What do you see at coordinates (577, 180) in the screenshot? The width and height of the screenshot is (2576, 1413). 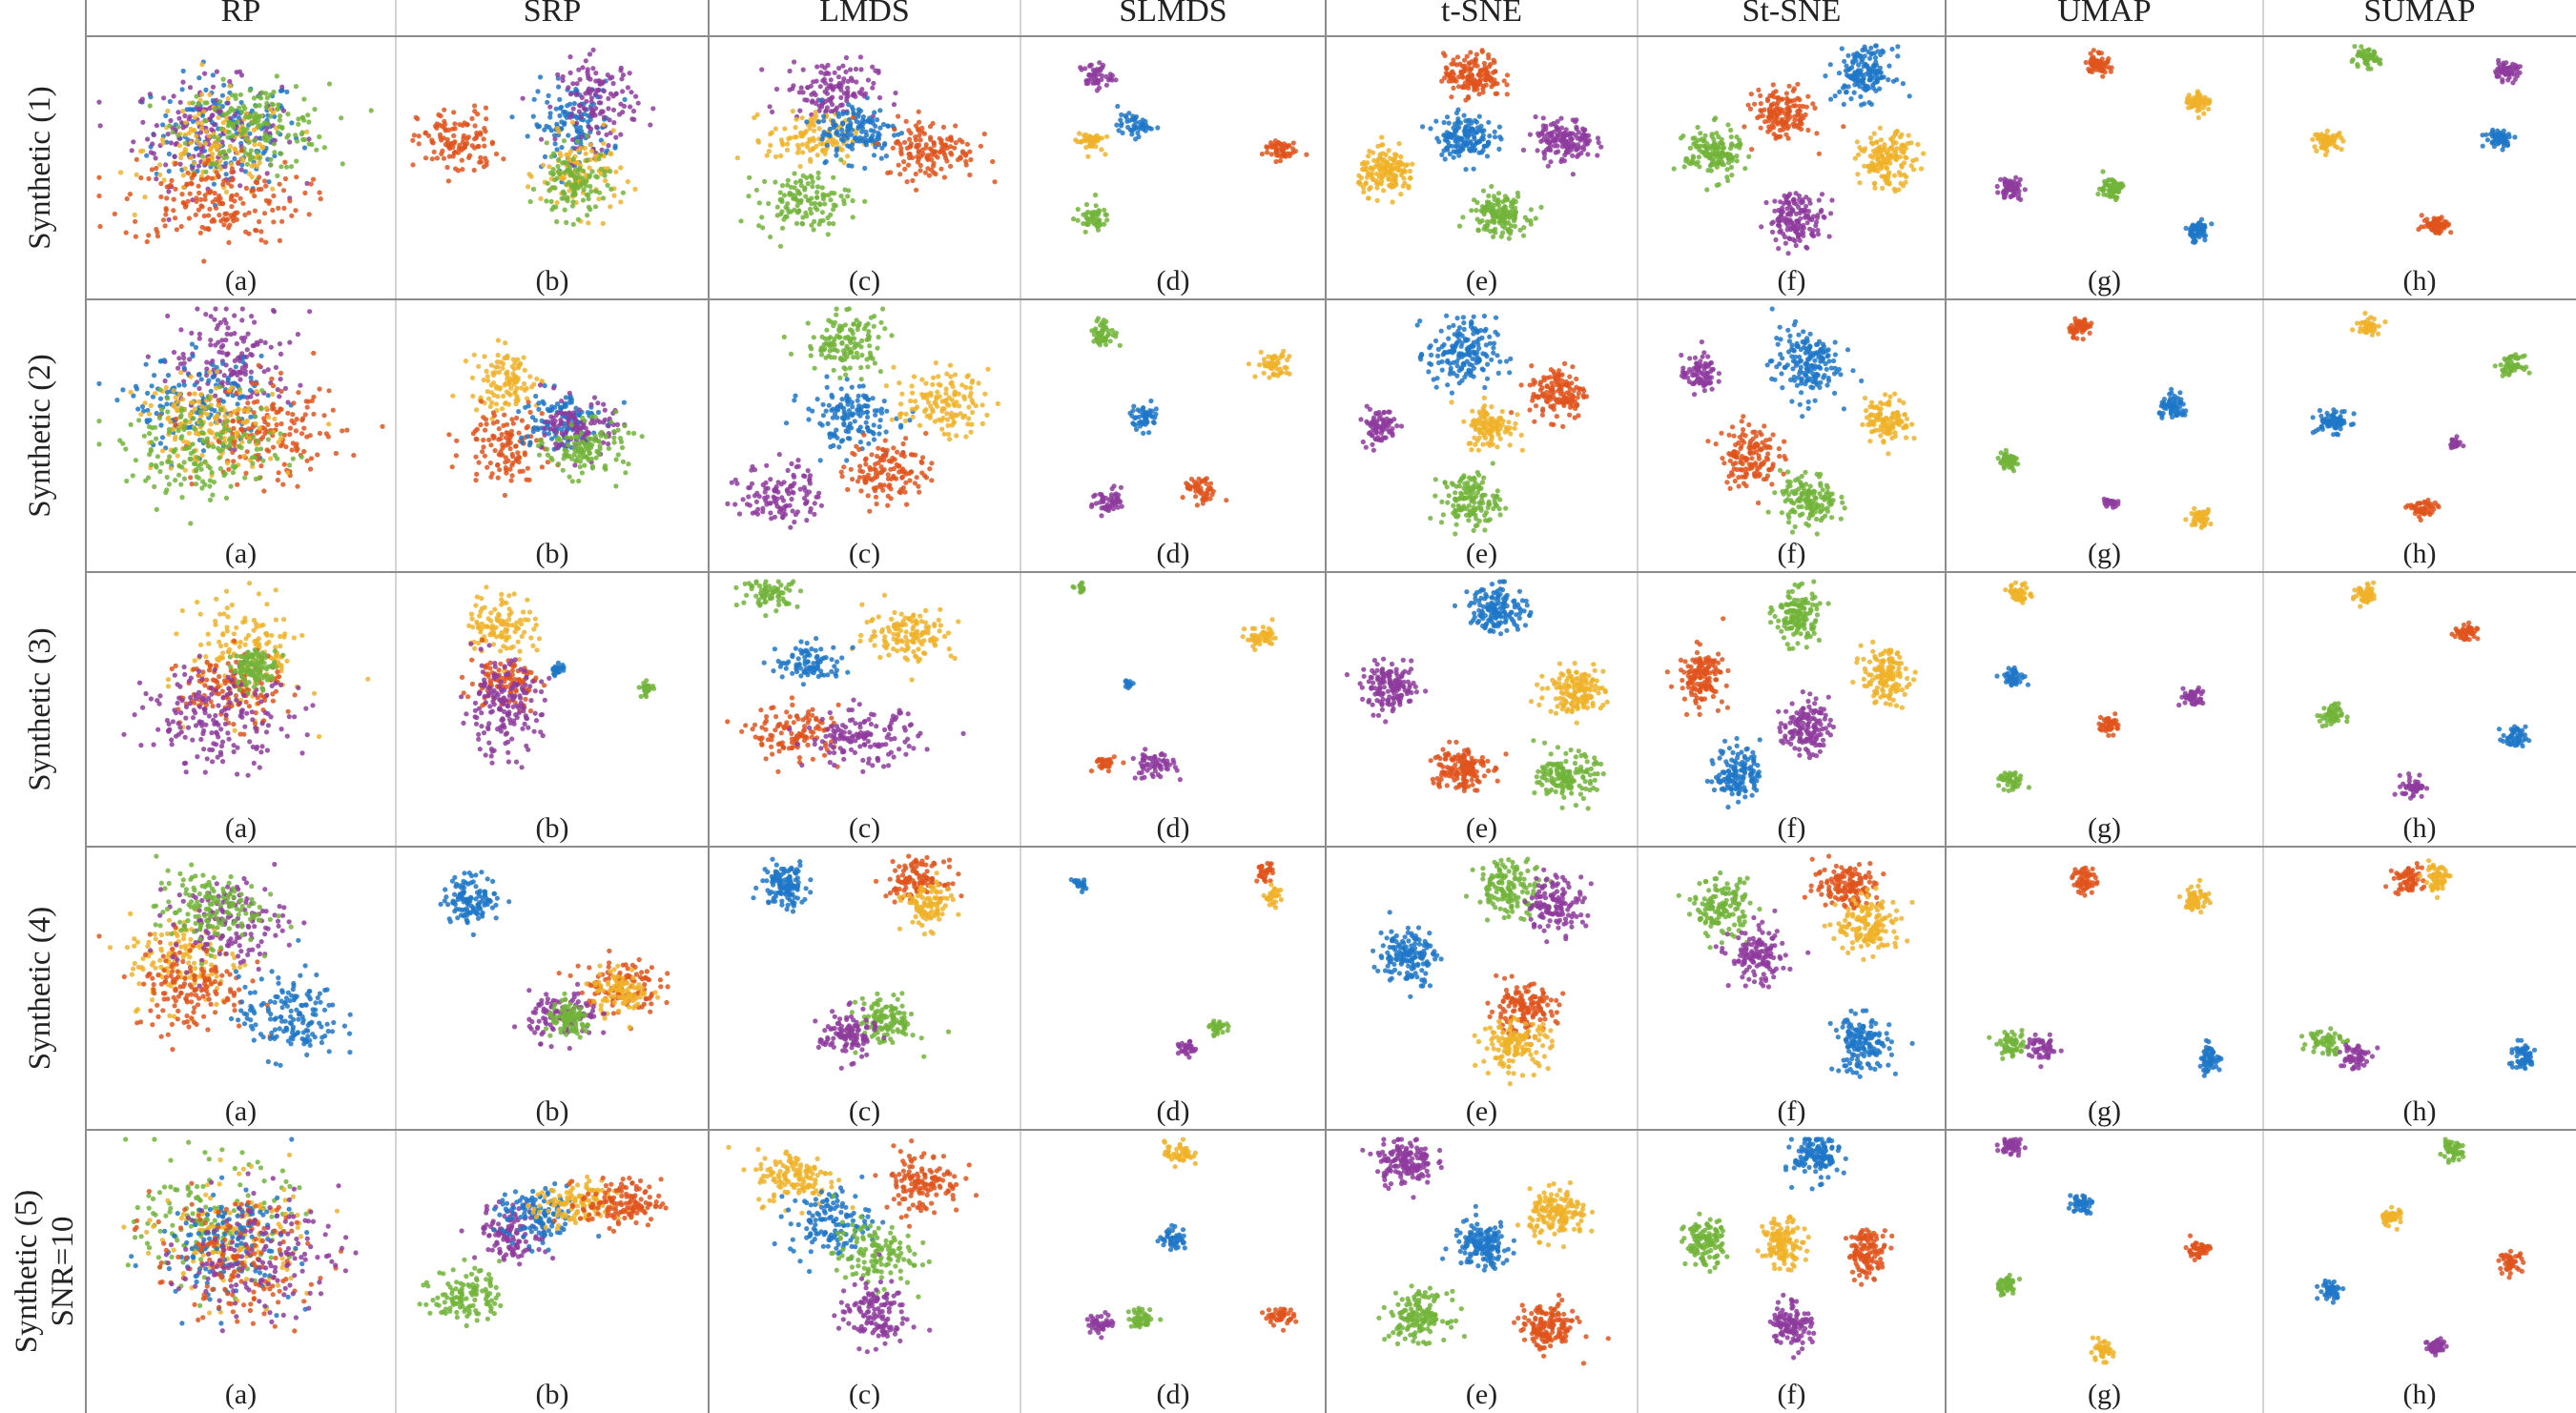 I see `cluster-green` at bounding box center [577, 180].